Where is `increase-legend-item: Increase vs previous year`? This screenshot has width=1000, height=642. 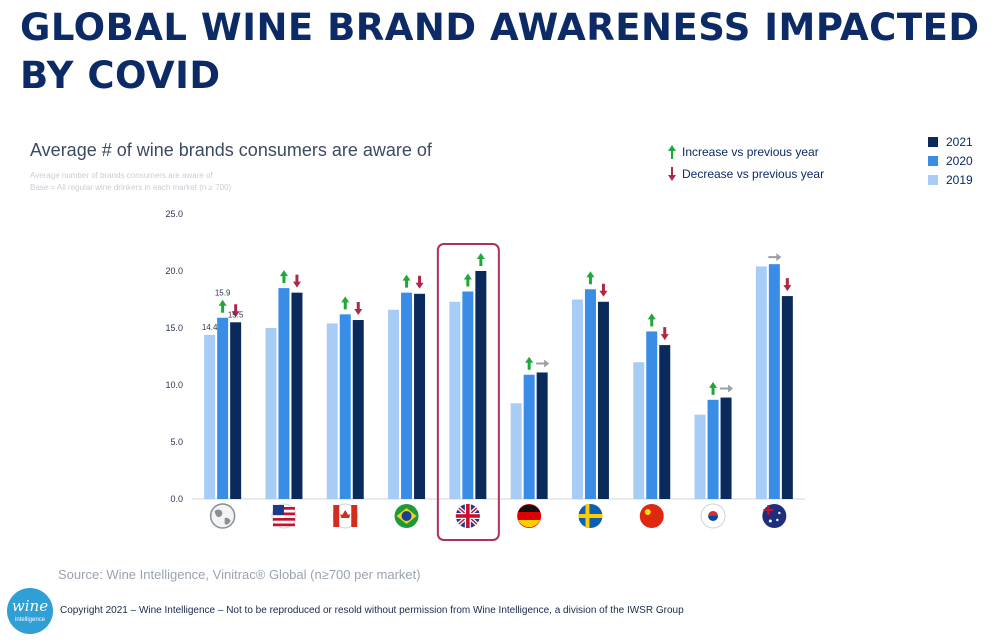 increase-legend-item: Increase vs previous year is located at coordinates (746, 152).